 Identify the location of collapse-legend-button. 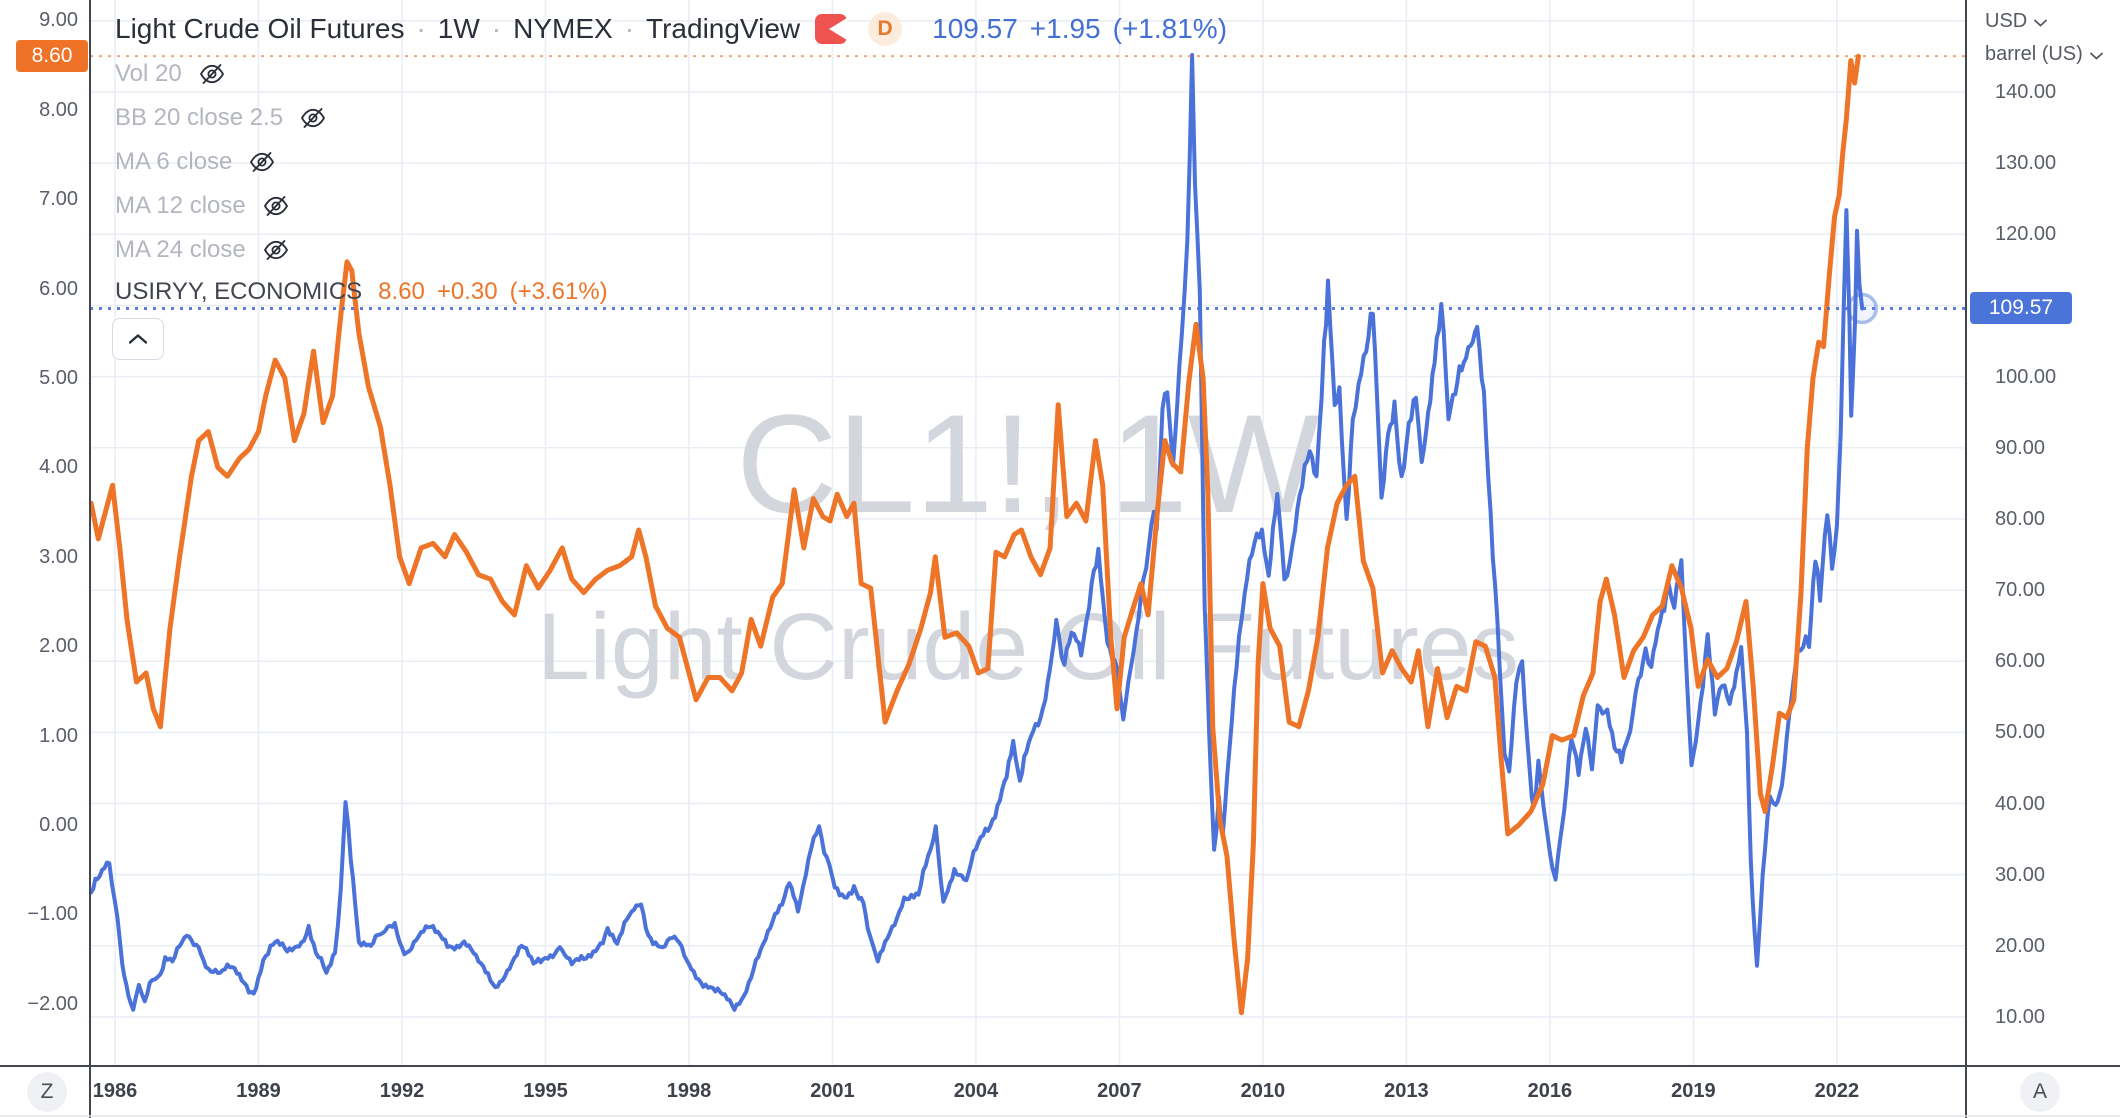
(138, 339).